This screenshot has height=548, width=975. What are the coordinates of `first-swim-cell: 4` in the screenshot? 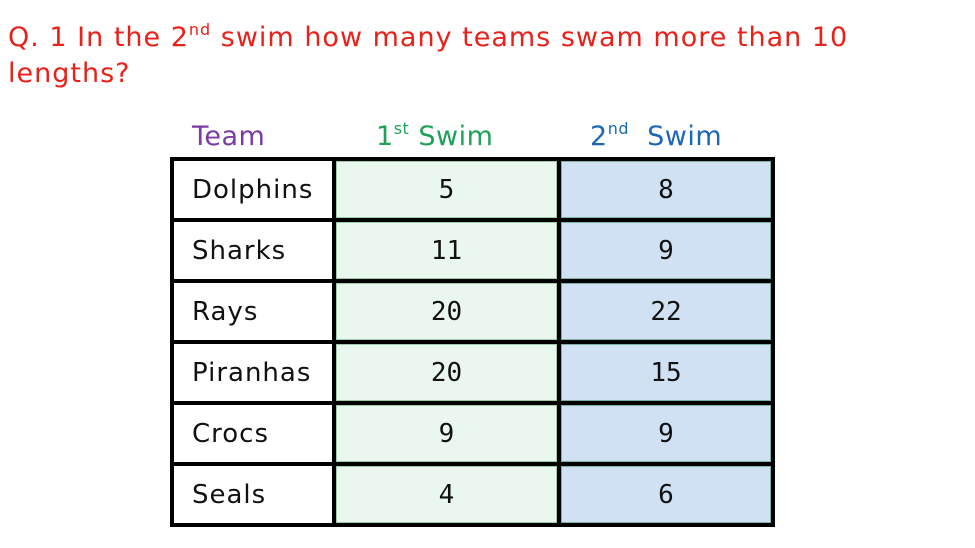 It's located at (446, 494).